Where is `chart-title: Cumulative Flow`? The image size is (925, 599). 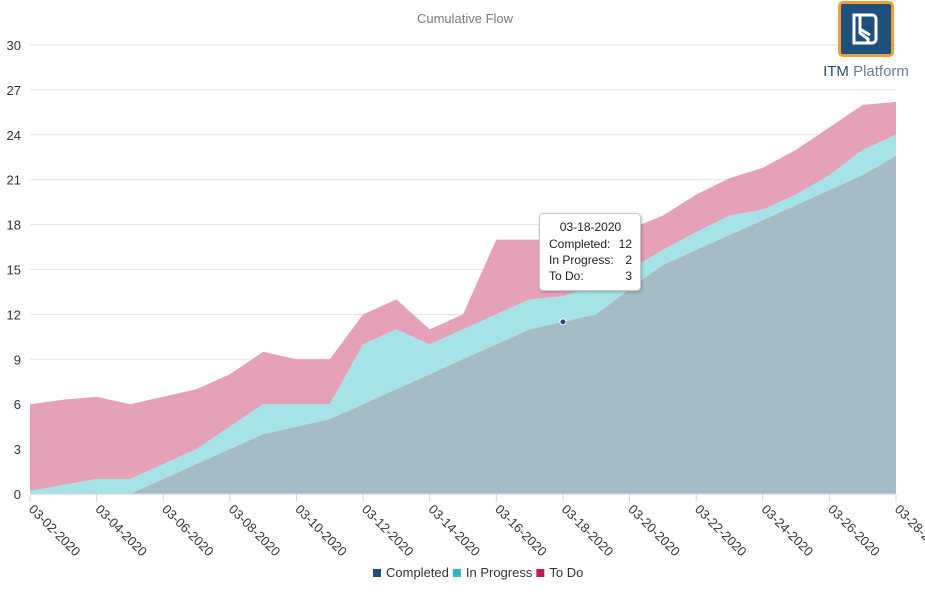 chart-title: Cumulative Flow is located at coordinates (465, 18).